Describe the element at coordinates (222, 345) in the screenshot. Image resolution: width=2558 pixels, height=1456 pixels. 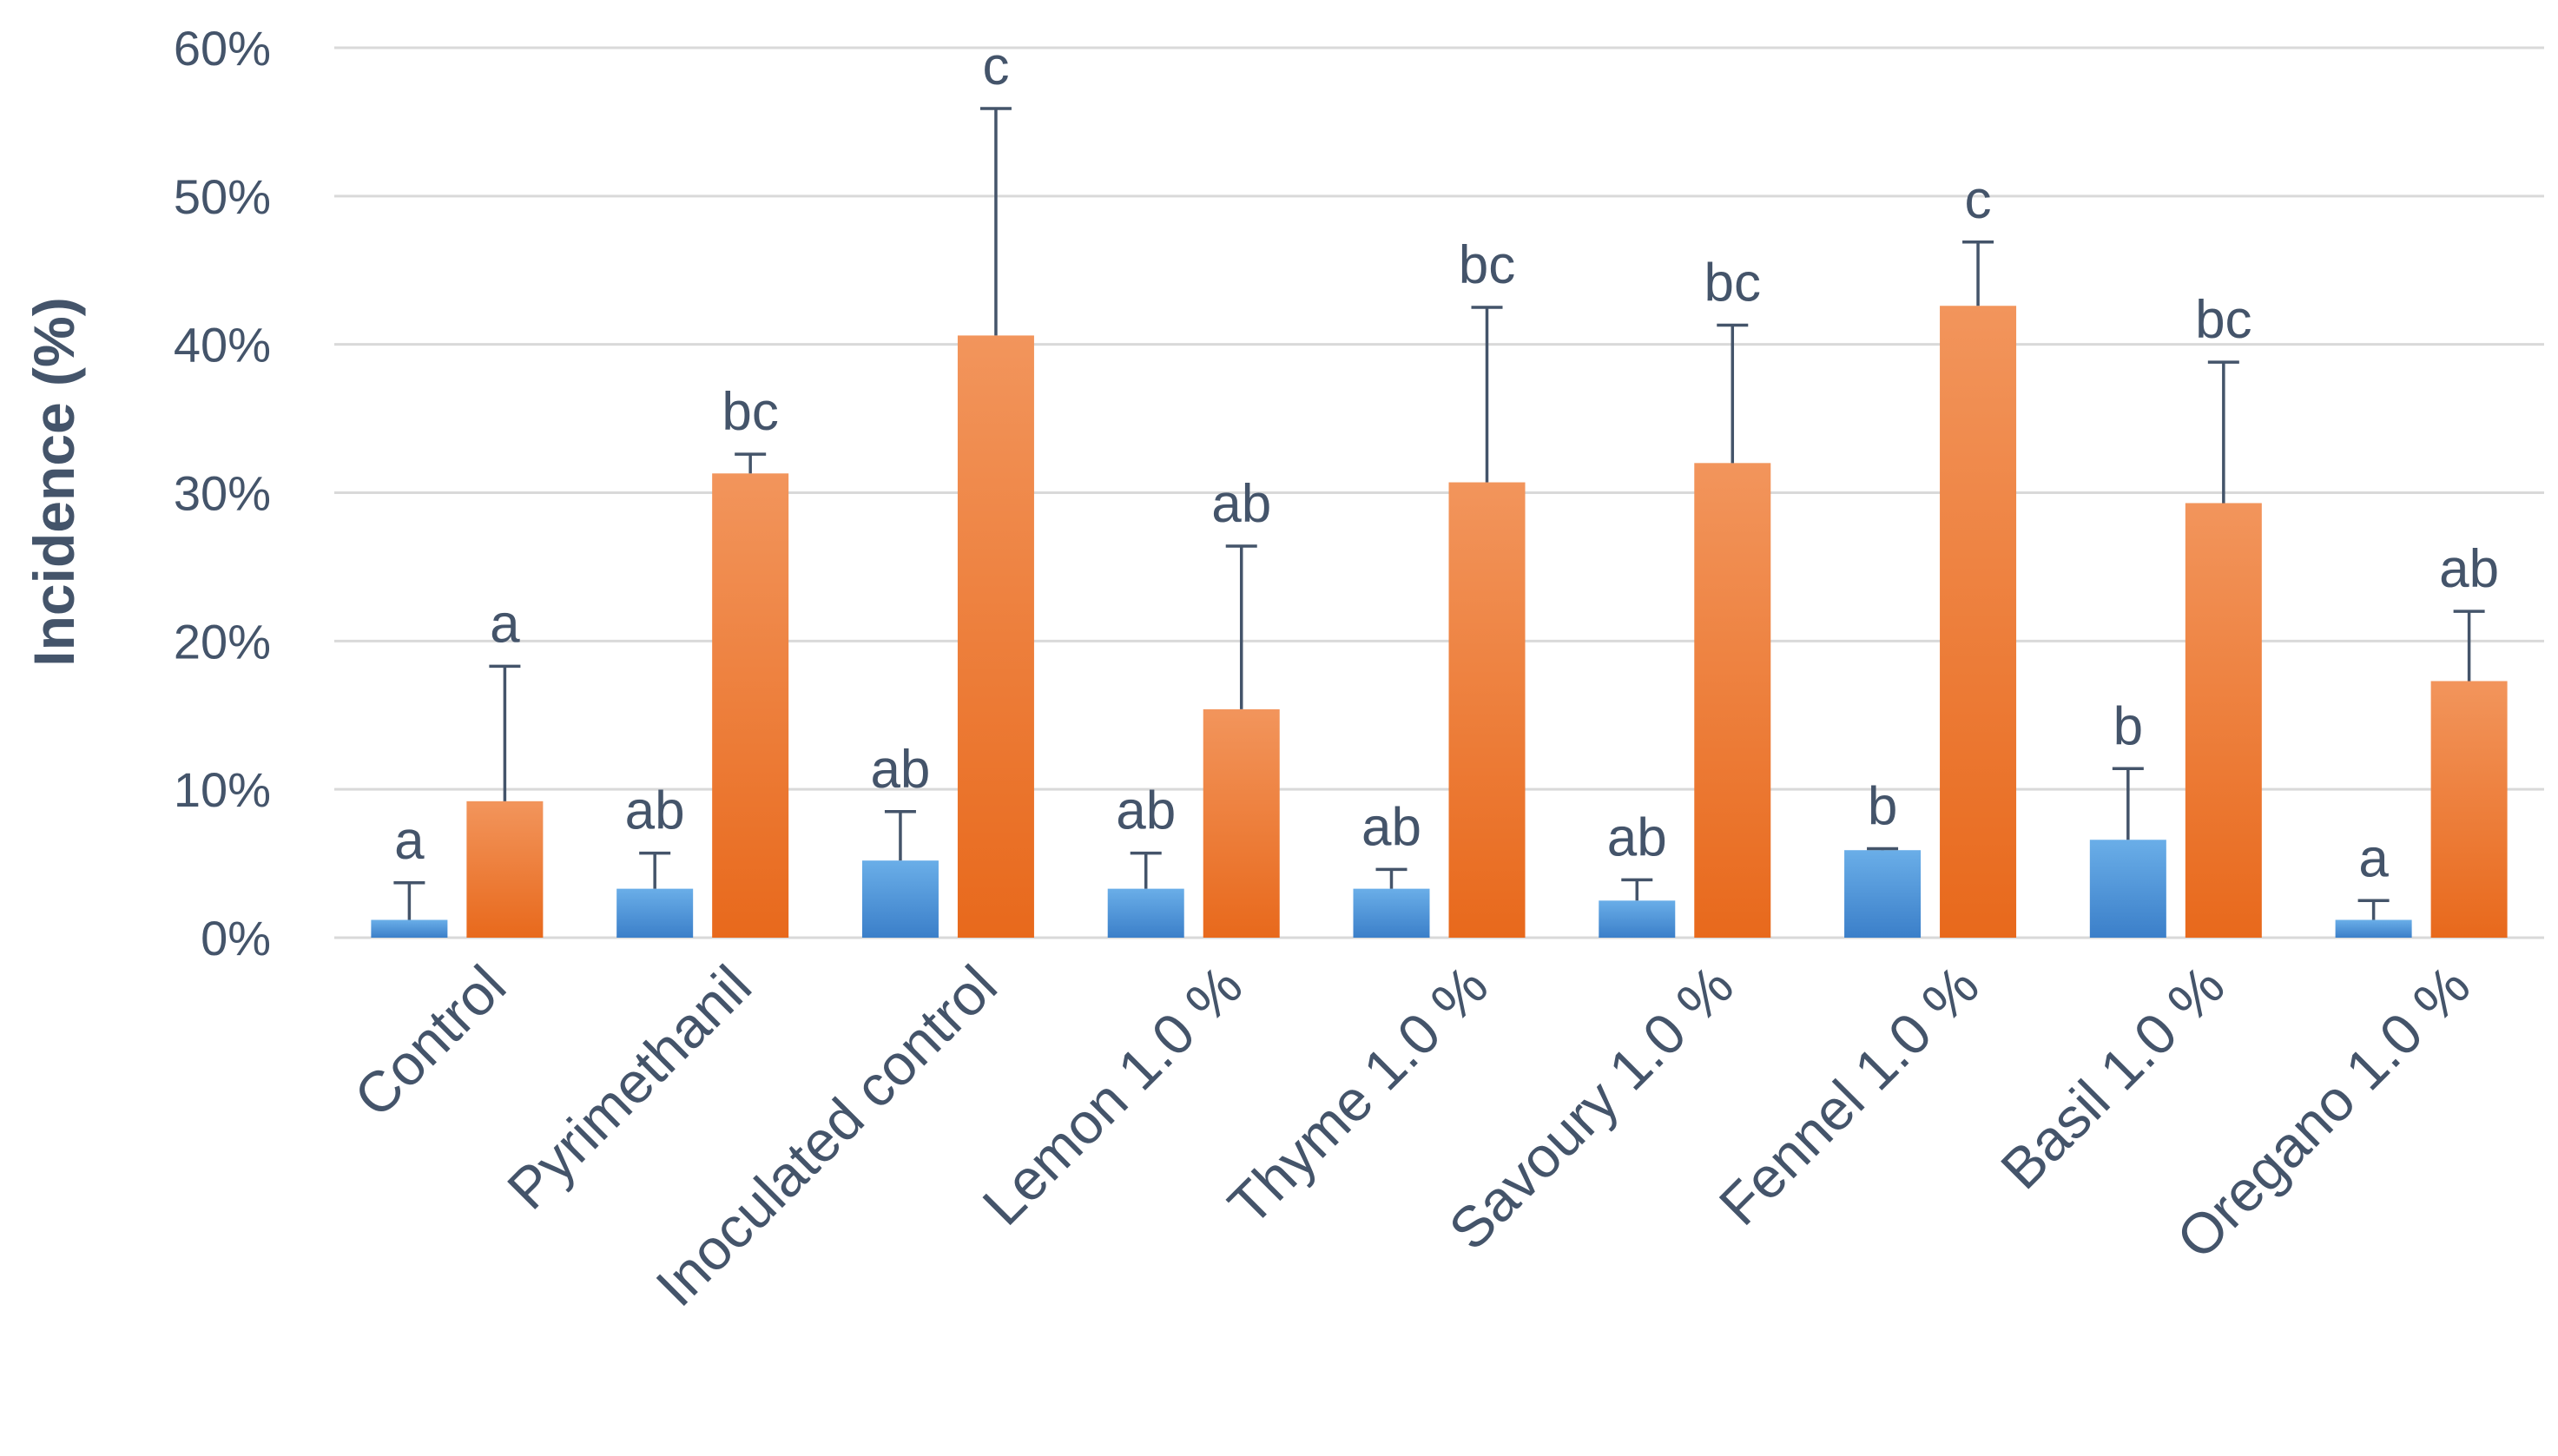
I see `y-tick-label: 40%` at that location.